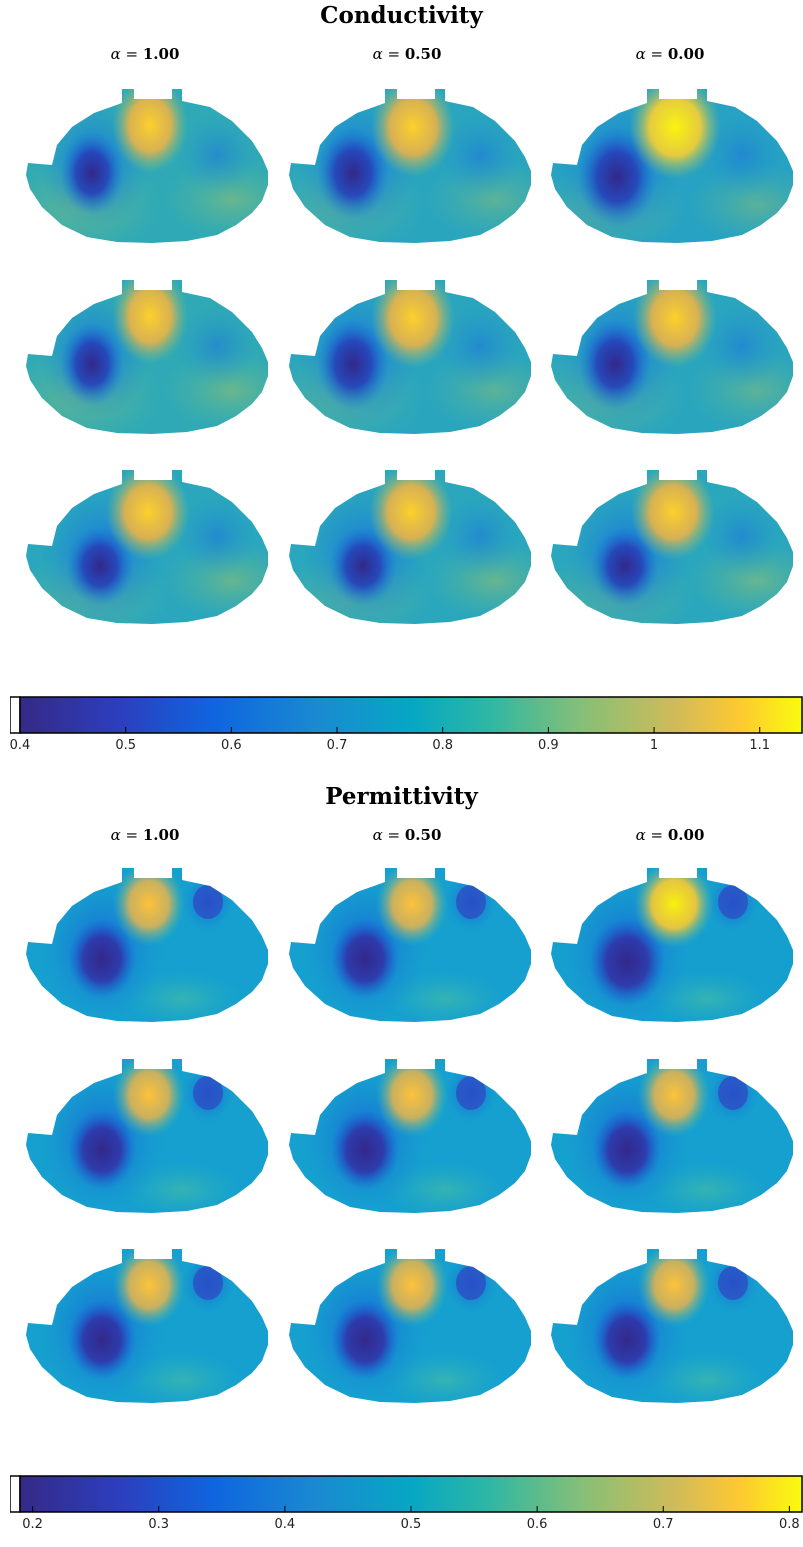 The width and height of the screenshot is (803, 1547). Describe the element at coordinates (145, 835) in the screenshot. I see `col-header-4: α = 1.00` at that location.